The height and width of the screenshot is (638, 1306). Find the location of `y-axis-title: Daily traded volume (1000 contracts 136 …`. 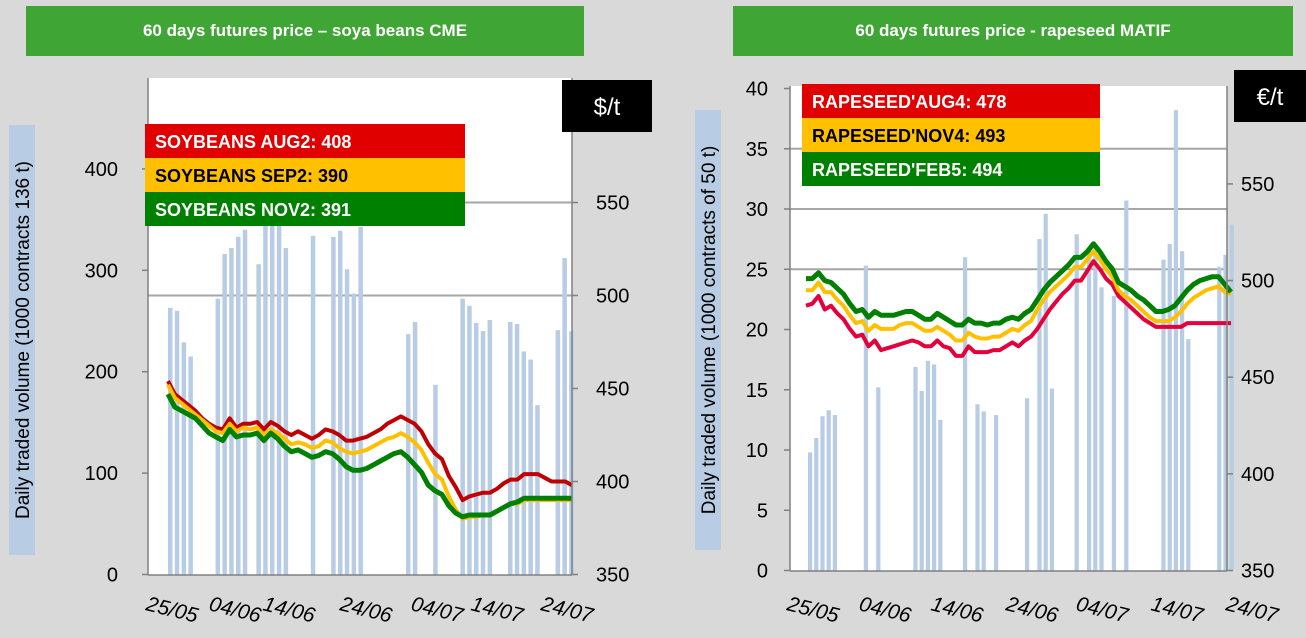

y-axis-title: Daily traded volume (1000 contracts 136 … is located at coordinates (22, 340).